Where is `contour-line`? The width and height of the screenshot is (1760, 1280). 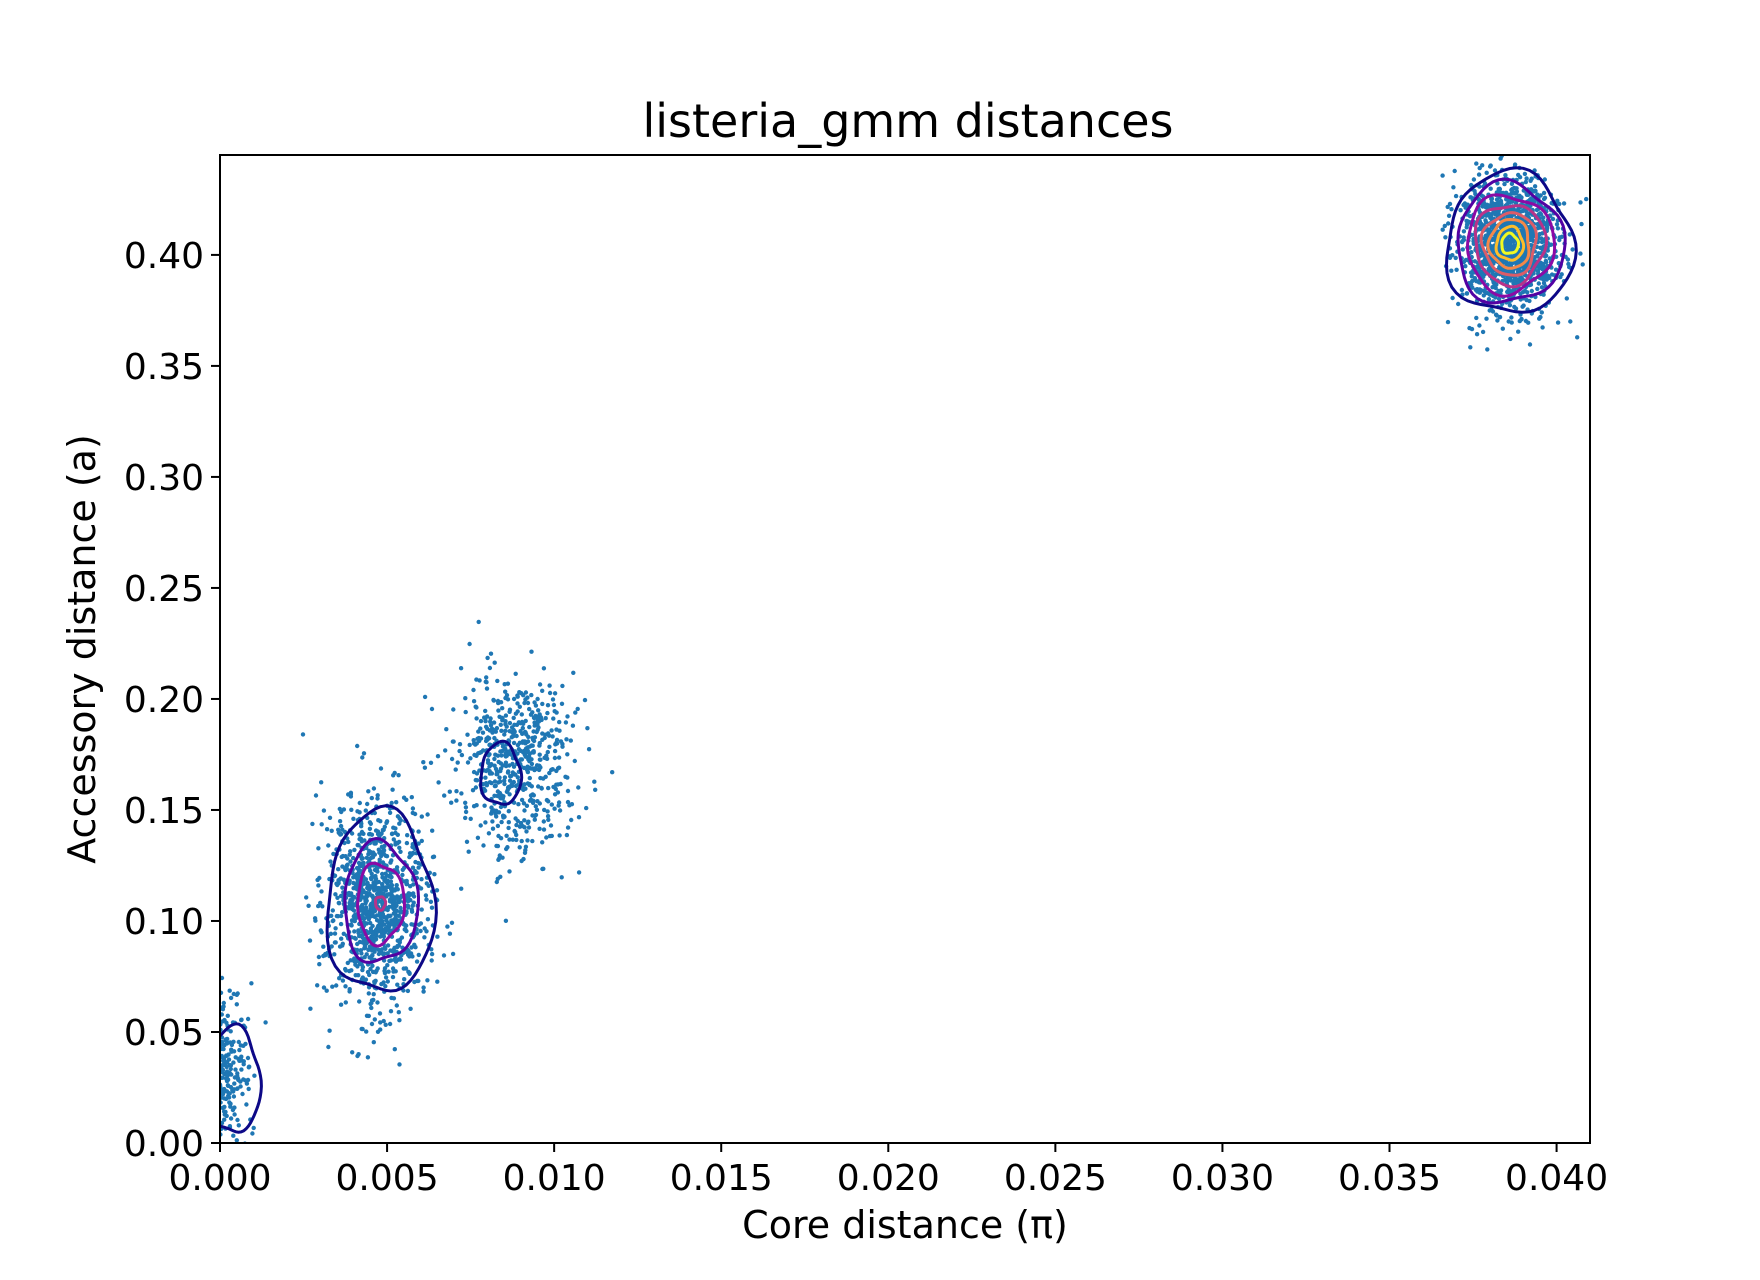
contour-line is located at coordinates (1511, 241).